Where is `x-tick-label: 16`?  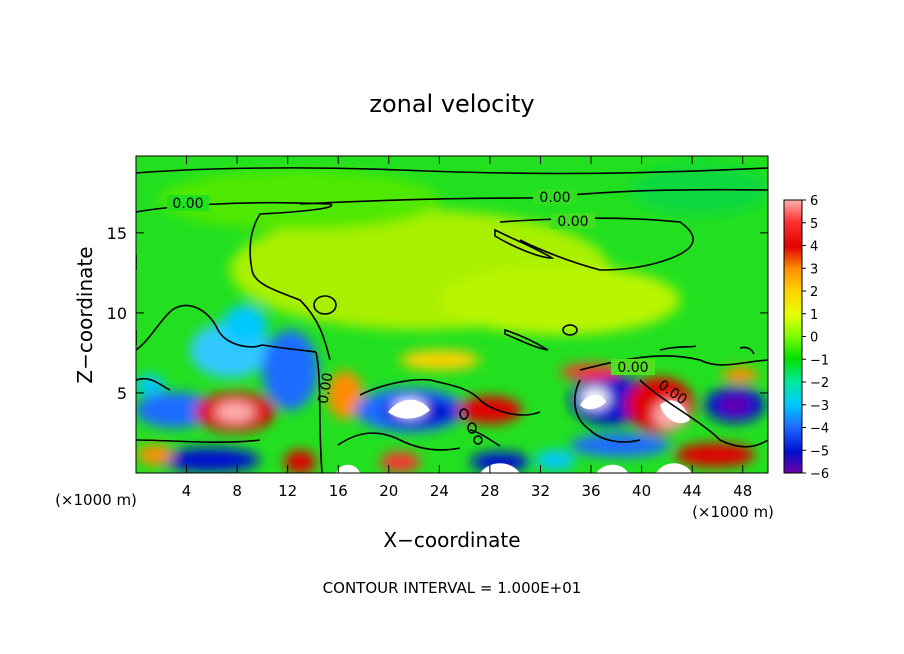 x-tick-label: 16 is located at coordinates (338, 491).